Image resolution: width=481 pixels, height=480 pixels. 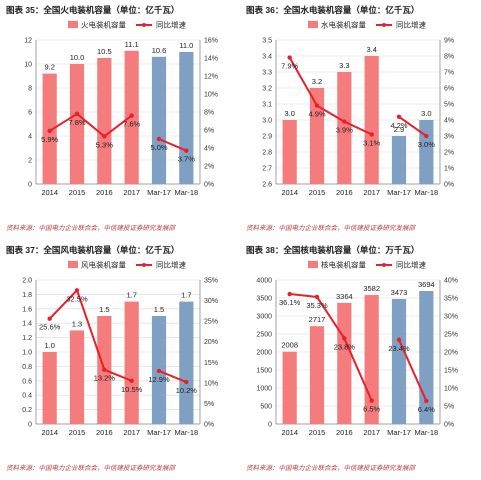 I want to click on y-left-tick-label: 3.2, so click(x=267, y=89).